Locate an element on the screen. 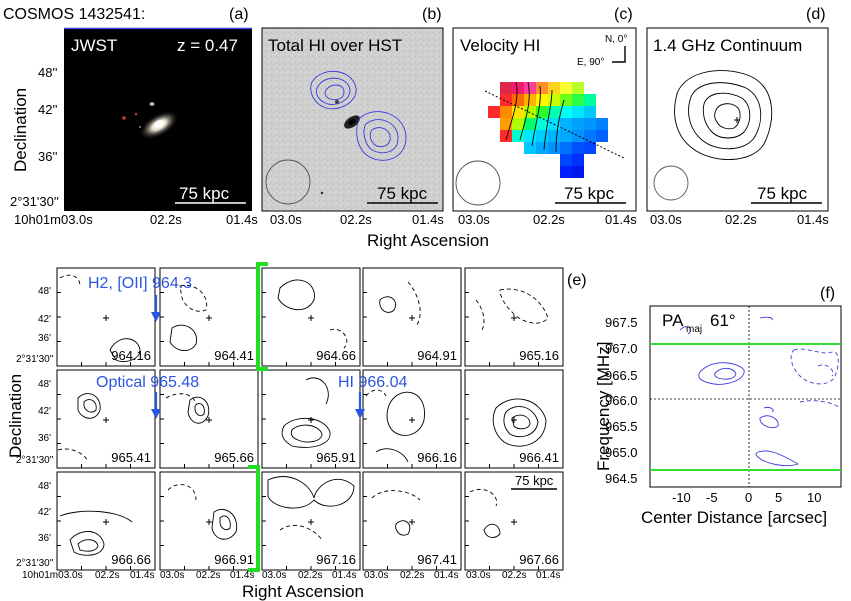 This screenshot has height=601, width=851. arrow-h2-icon is located at coordinates (156, 317).